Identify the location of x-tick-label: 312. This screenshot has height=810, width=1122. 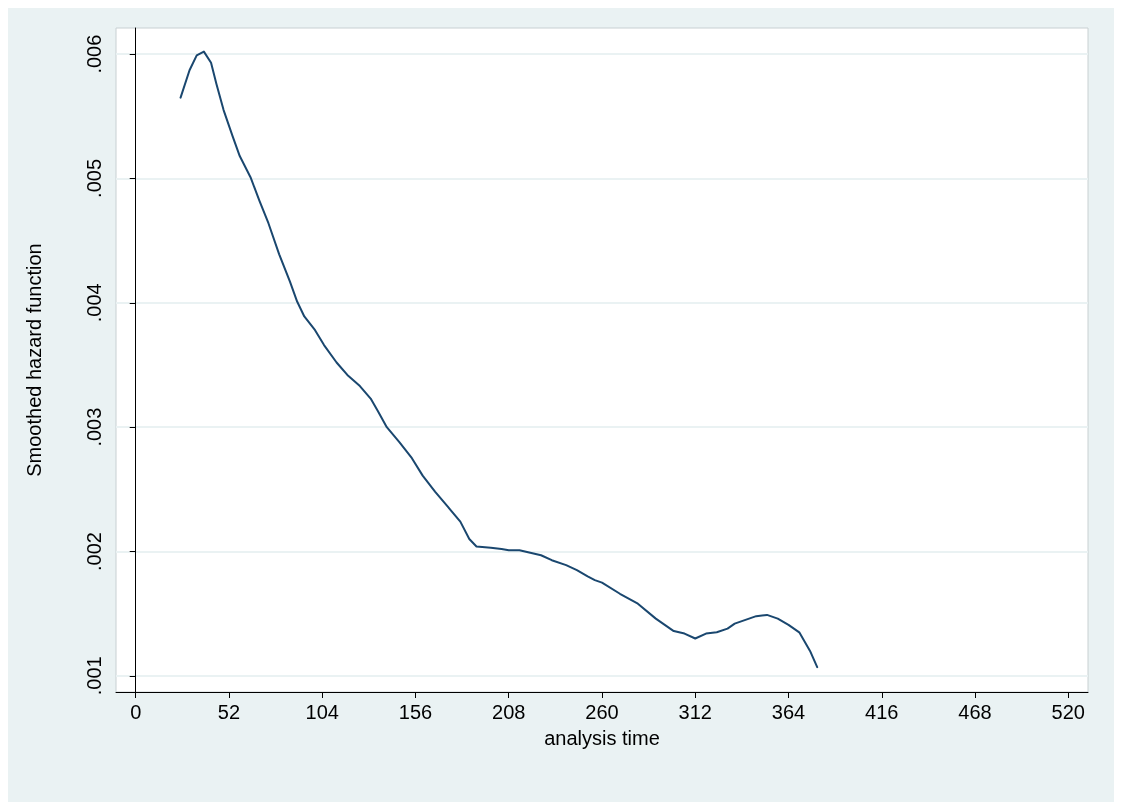
(695, 712).